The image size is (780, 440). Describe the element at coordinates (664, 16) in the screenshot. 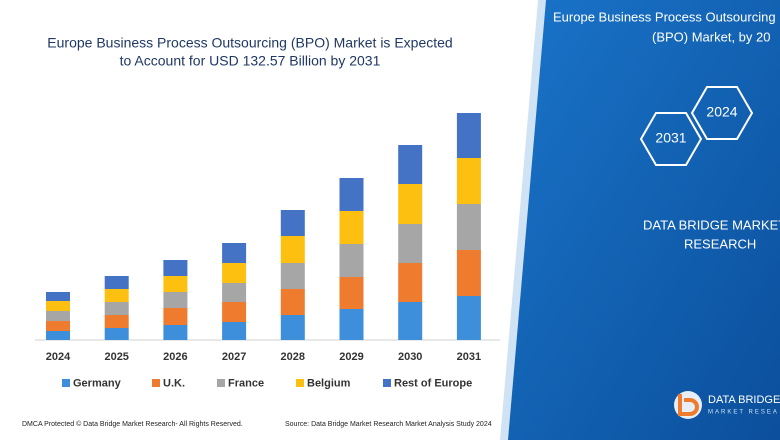

I see `panel-title: Europe Business Process Outsourcing` at that location.